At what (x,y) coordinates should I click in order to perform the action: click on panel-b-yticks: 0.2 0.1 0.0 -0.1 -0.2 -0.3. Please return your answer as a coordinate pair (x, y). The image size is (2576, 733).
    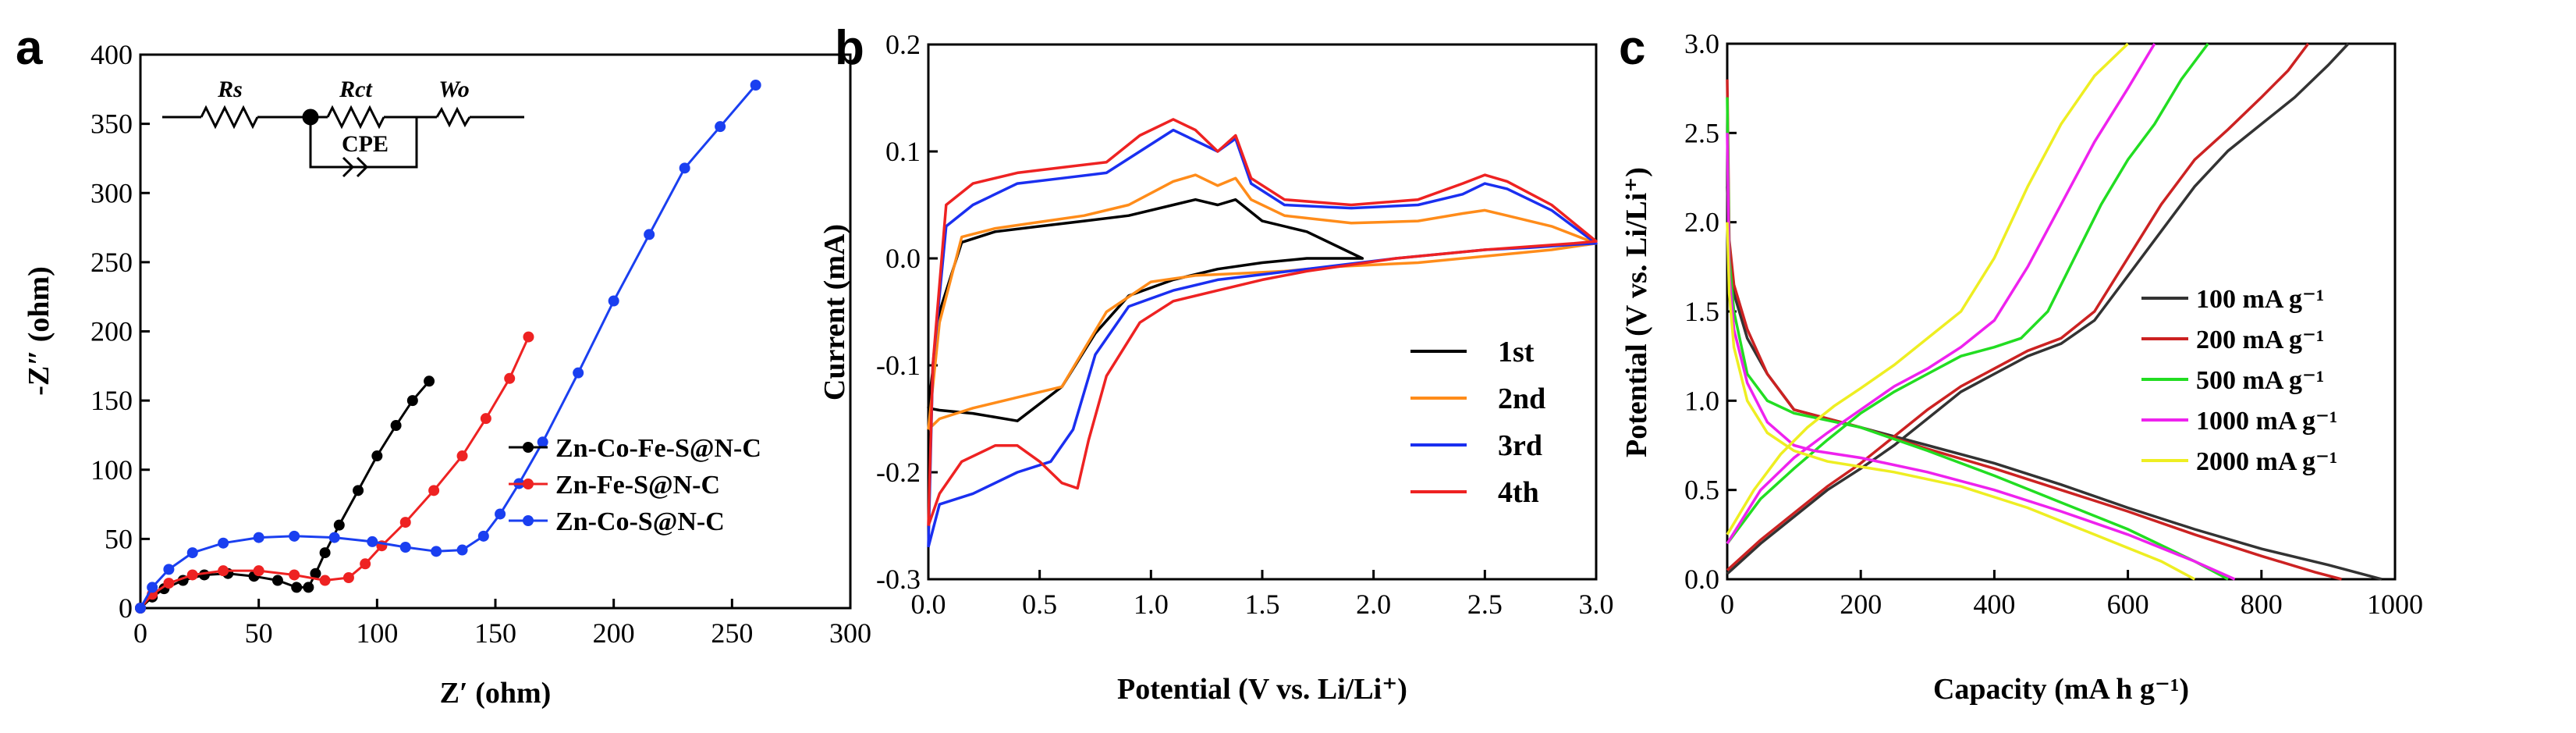
    Looking at the image, I should click on (907, 312).